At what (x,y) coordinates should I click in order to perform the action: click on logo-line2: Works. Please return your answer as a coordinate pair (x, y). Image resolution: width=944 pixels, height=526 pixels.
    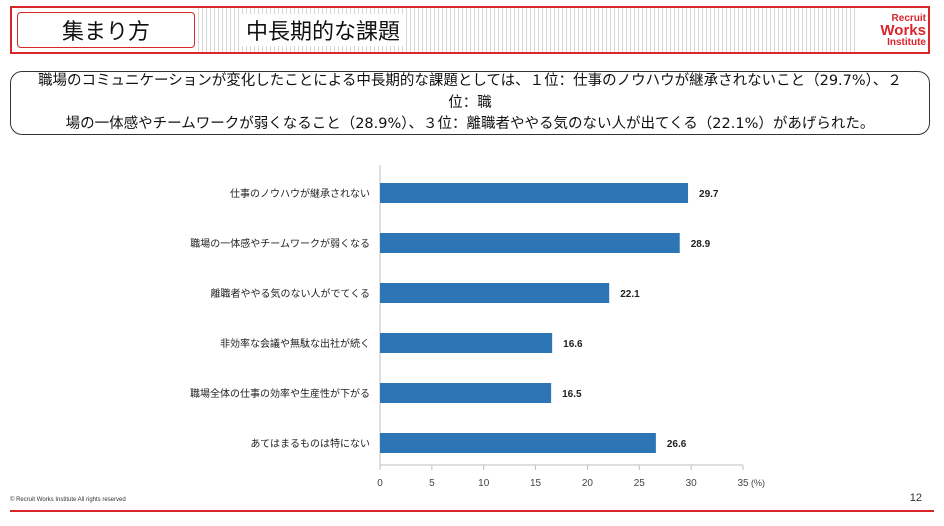
    Looking at the image, I should click on (903, 30).